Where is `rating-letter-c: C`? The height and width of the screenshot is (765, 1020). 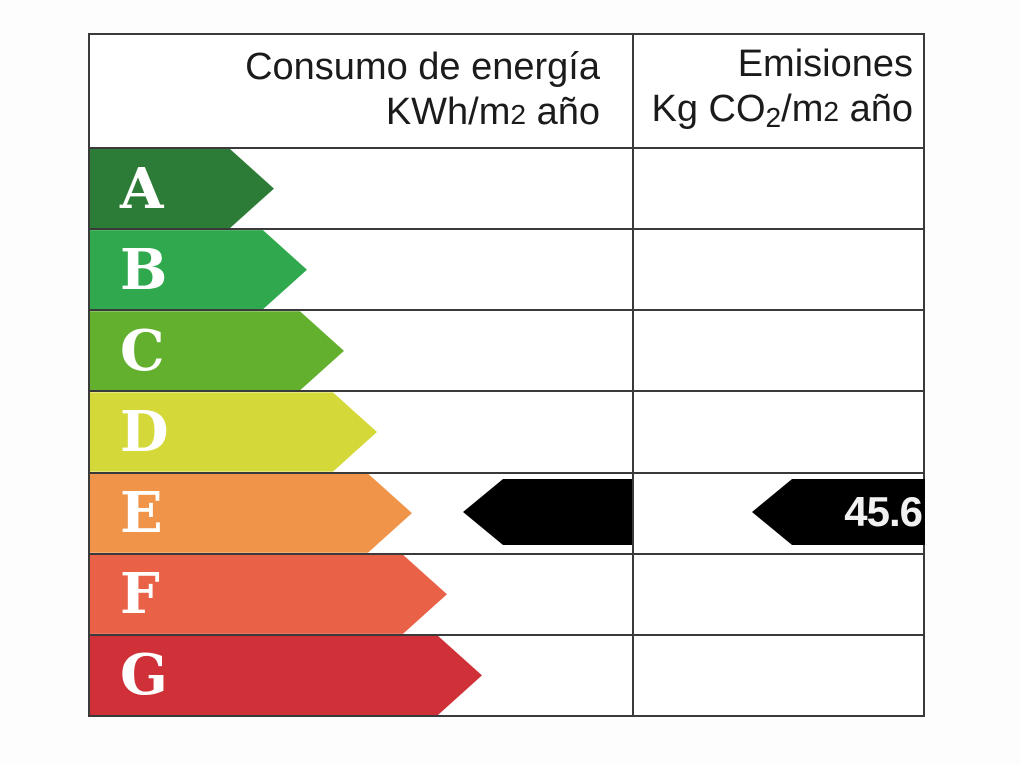
rating-letter-c: C is located at coordinates (142, 350).